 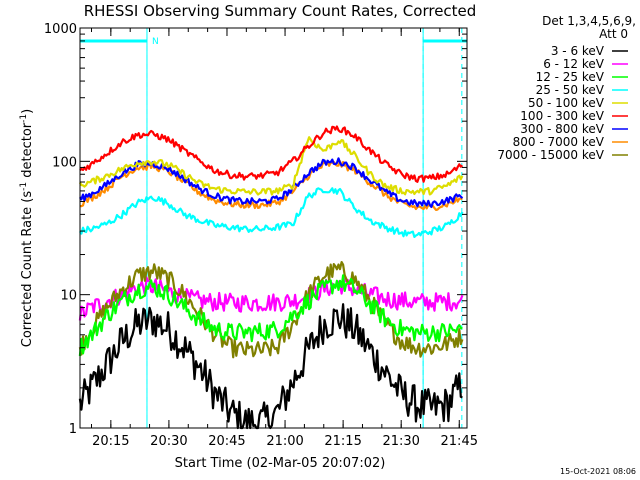 I want to click on legend-label-7: 800 - 7000 keV, so click(x=559, y=142).